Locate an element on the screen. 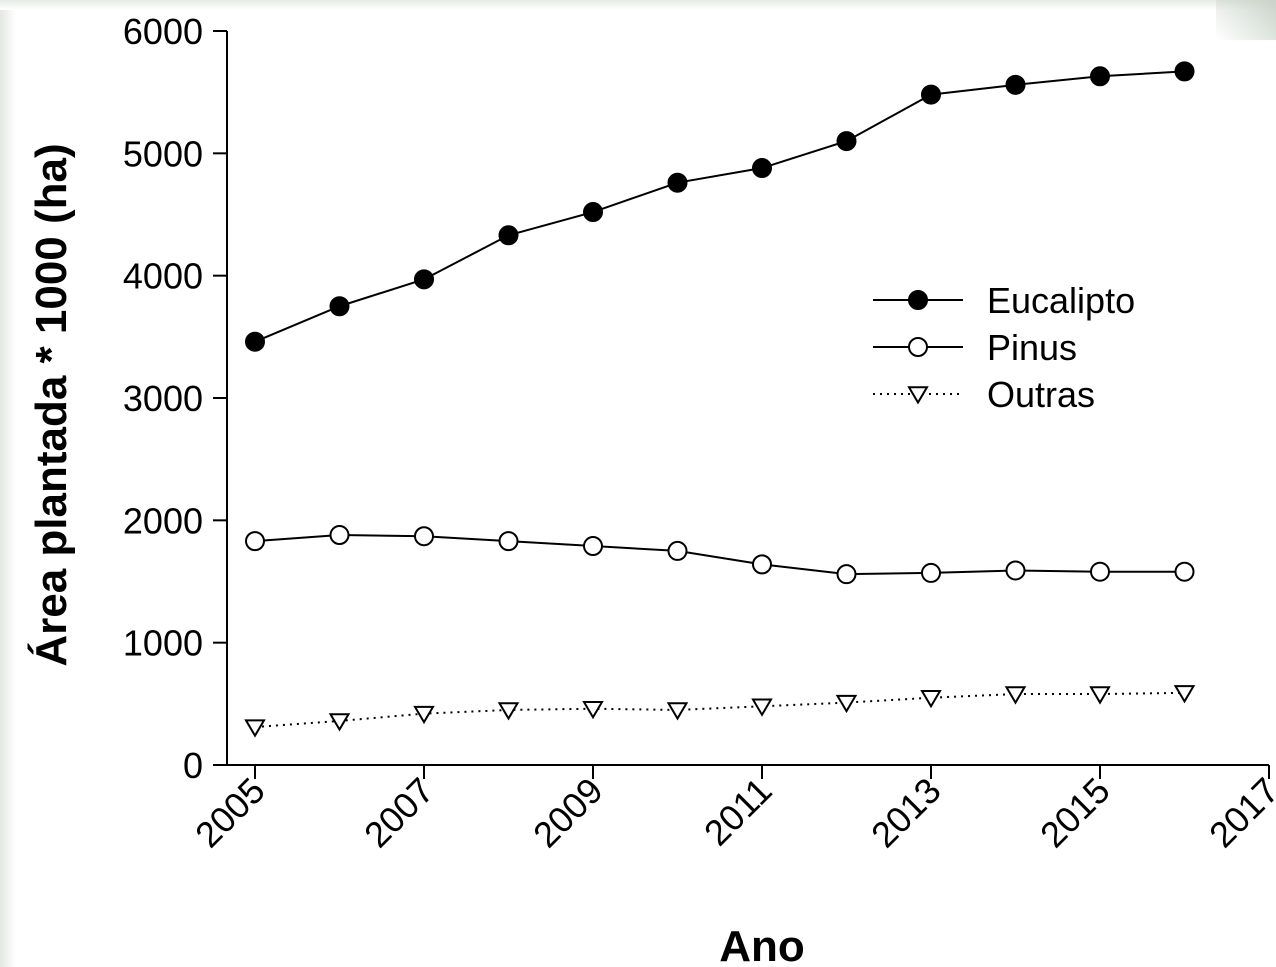 This screenshot has width=1276, height=967. x-tick-label: 2017 is located at coordinates (1238, 813).